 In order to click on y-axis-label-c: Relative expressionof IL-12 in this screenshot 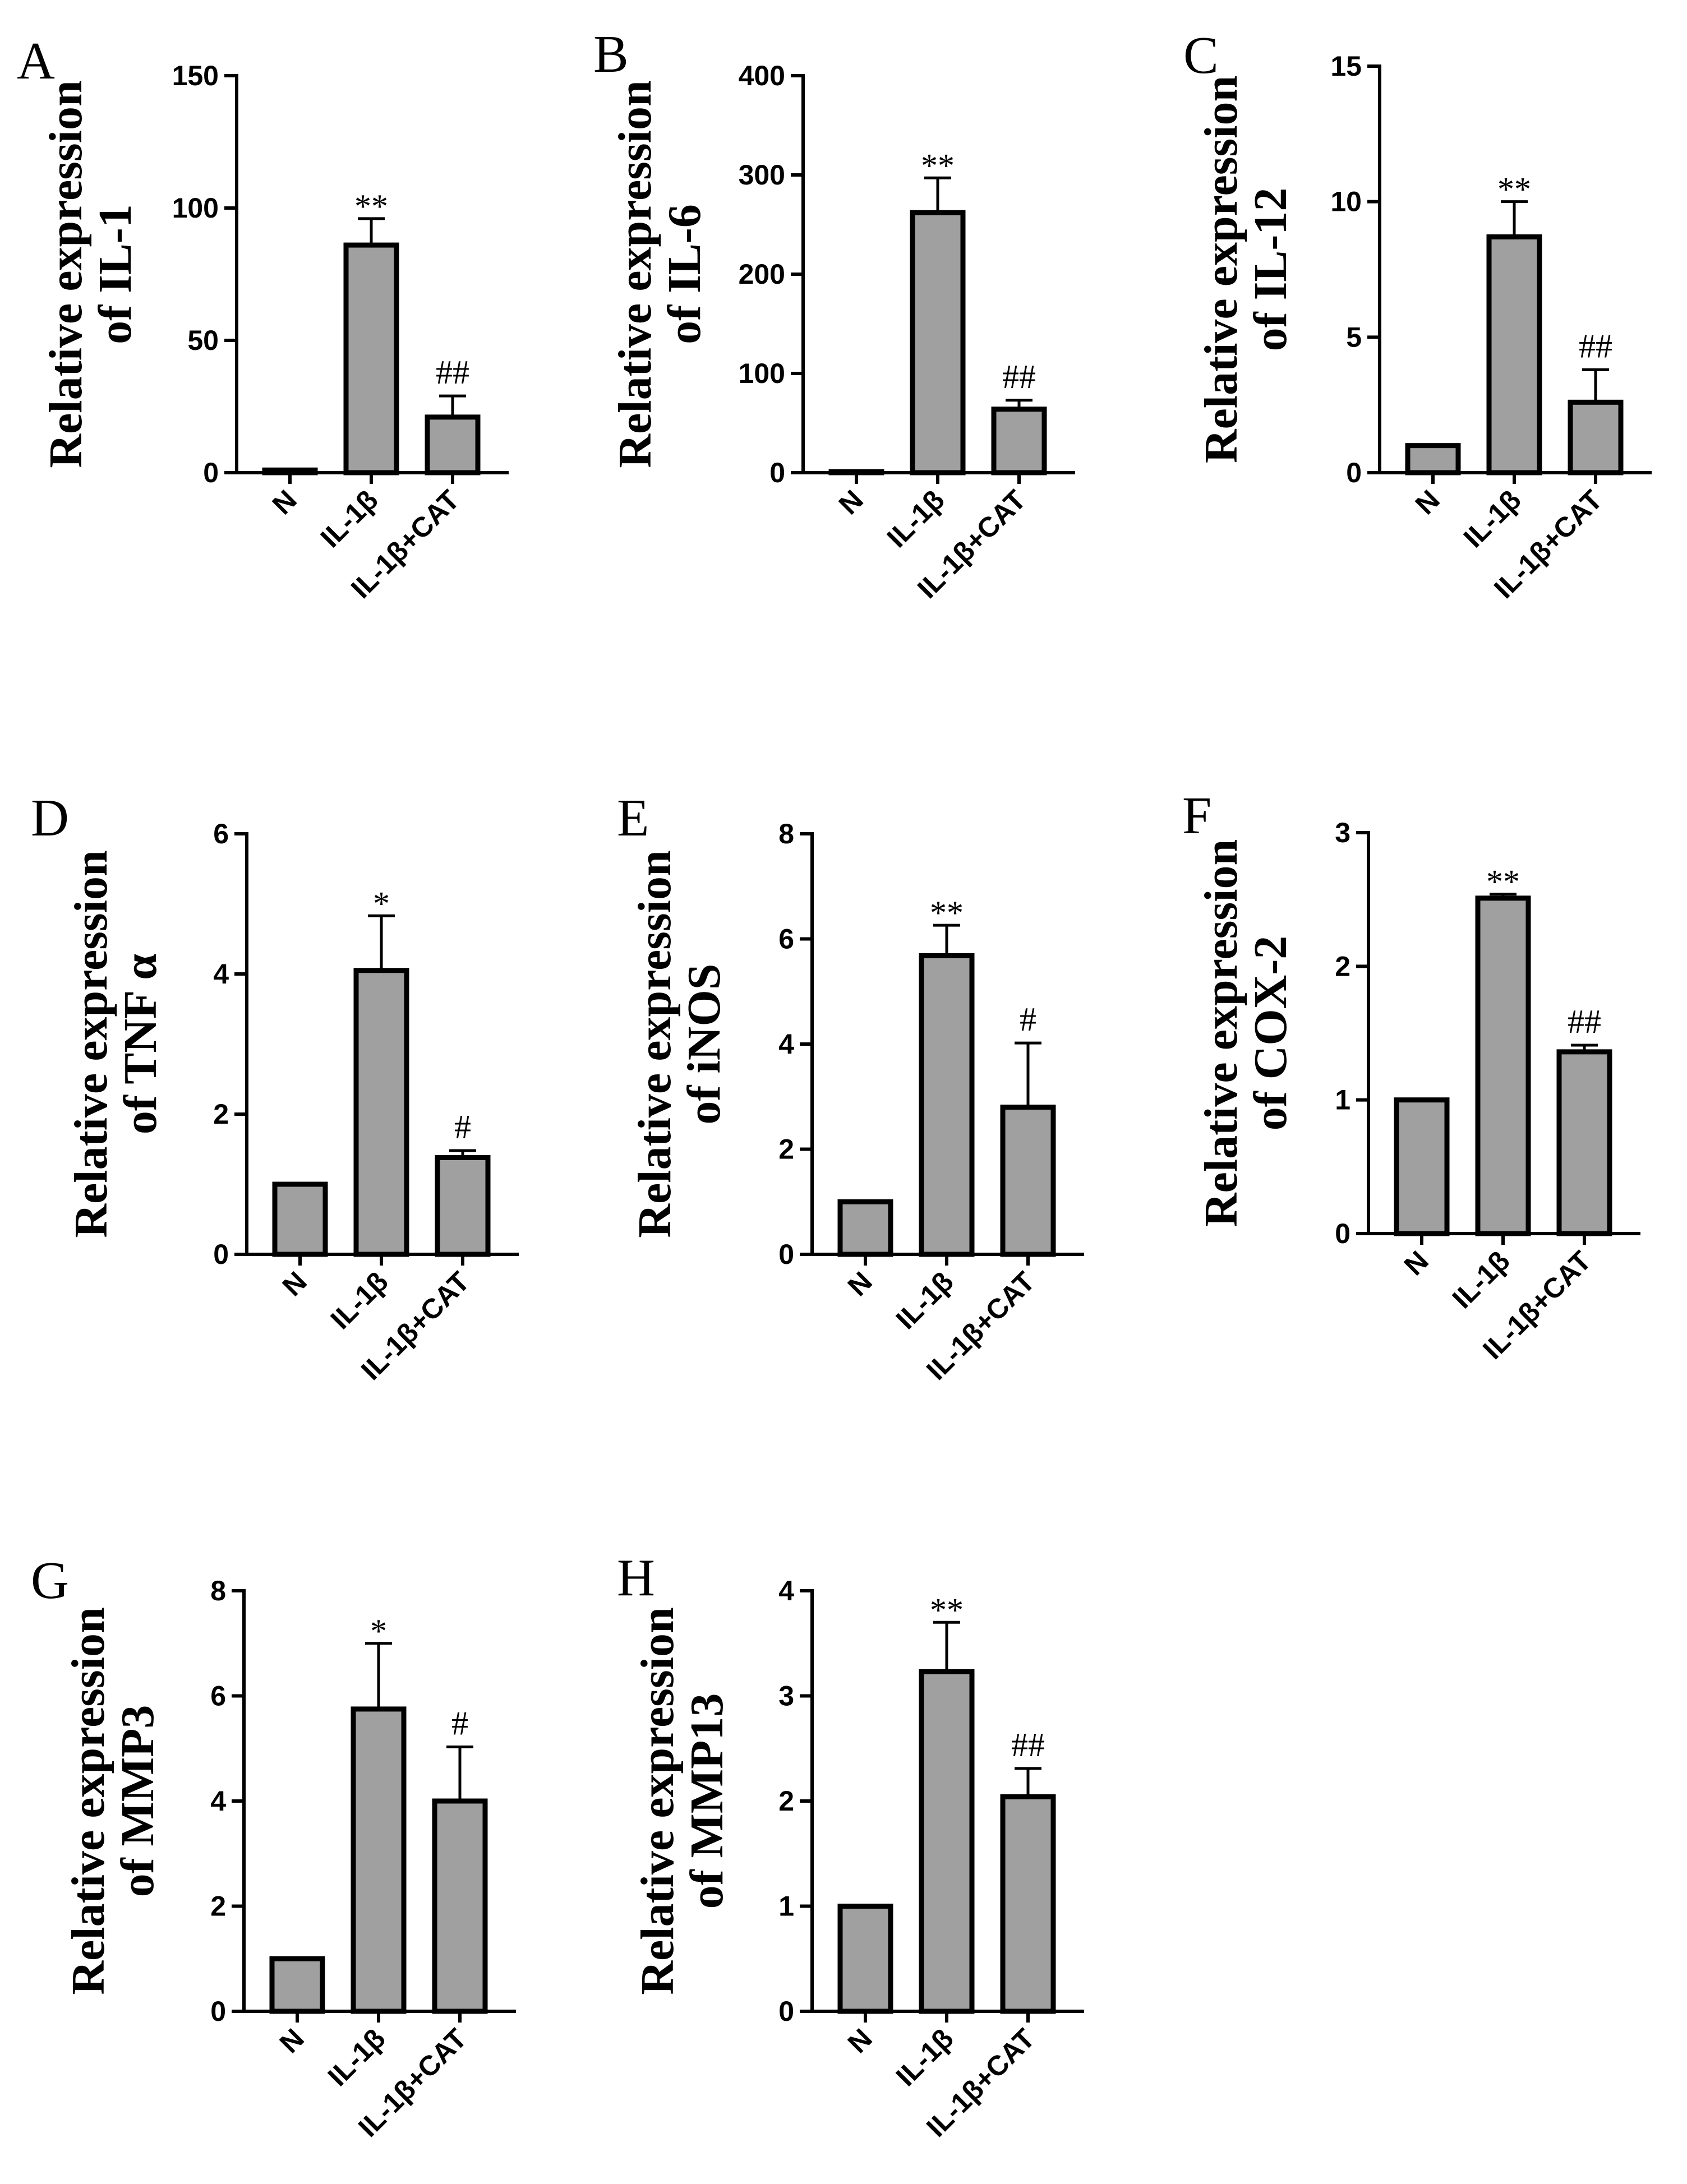, I will do `click(1246, 269)`.